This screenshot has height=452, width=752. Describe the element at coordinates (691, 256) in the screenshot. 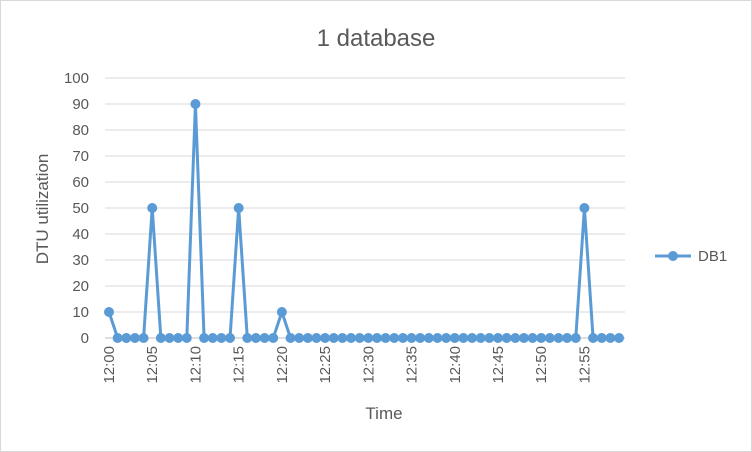

I see `legend: DB1` at that location.